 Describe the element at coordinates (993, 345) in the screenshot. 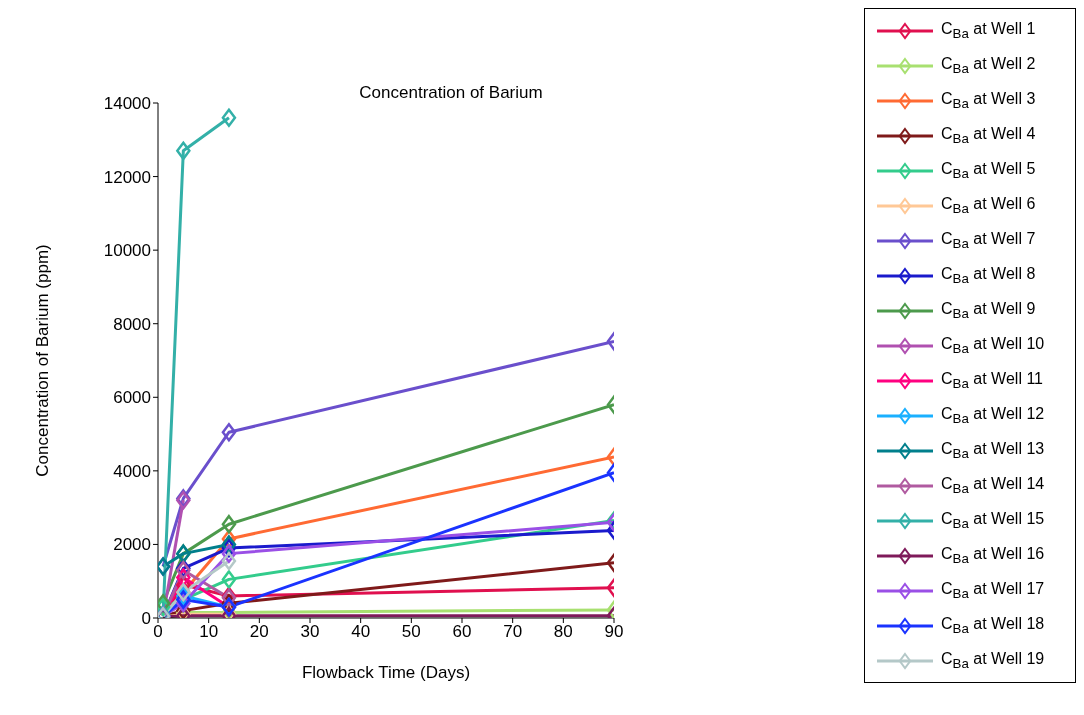

I see `legend-label: C$_{Ba}$ at Well 10` at that location.